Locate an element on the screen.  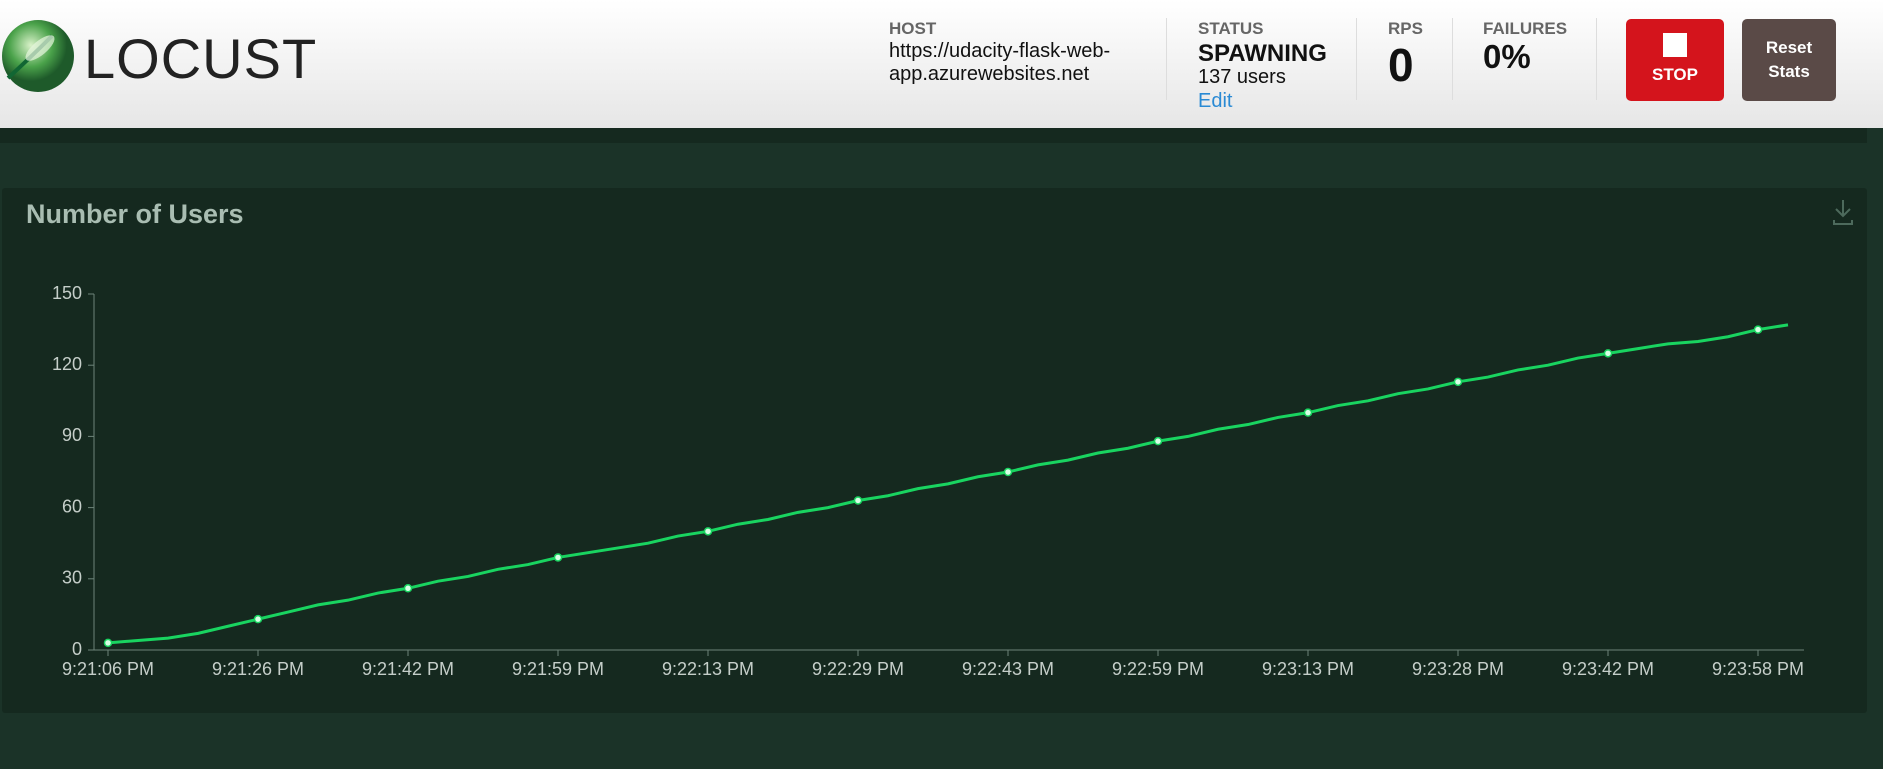
y-tick-label: 60 is located at coordinates (72, 506).